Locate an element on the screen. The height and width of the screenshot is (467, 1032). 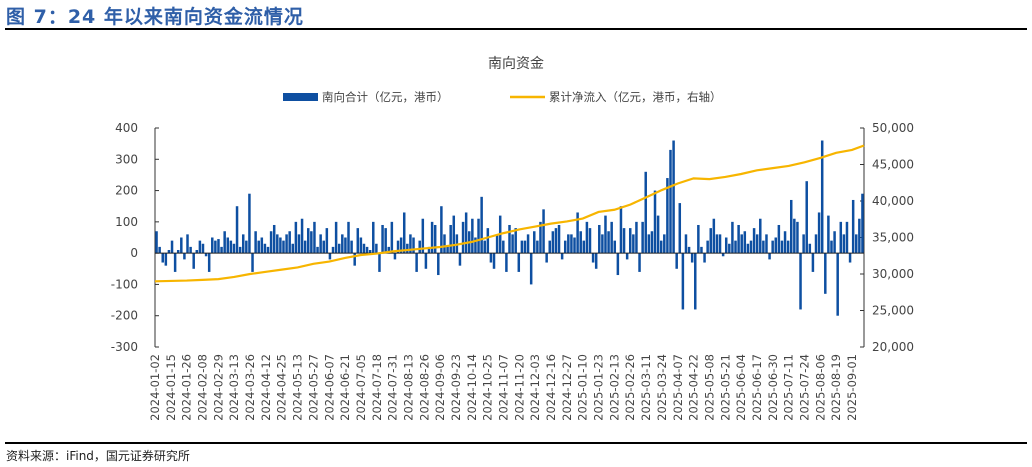
x-tick-label: 2025-07-11 is located at coordinates (789, 387).